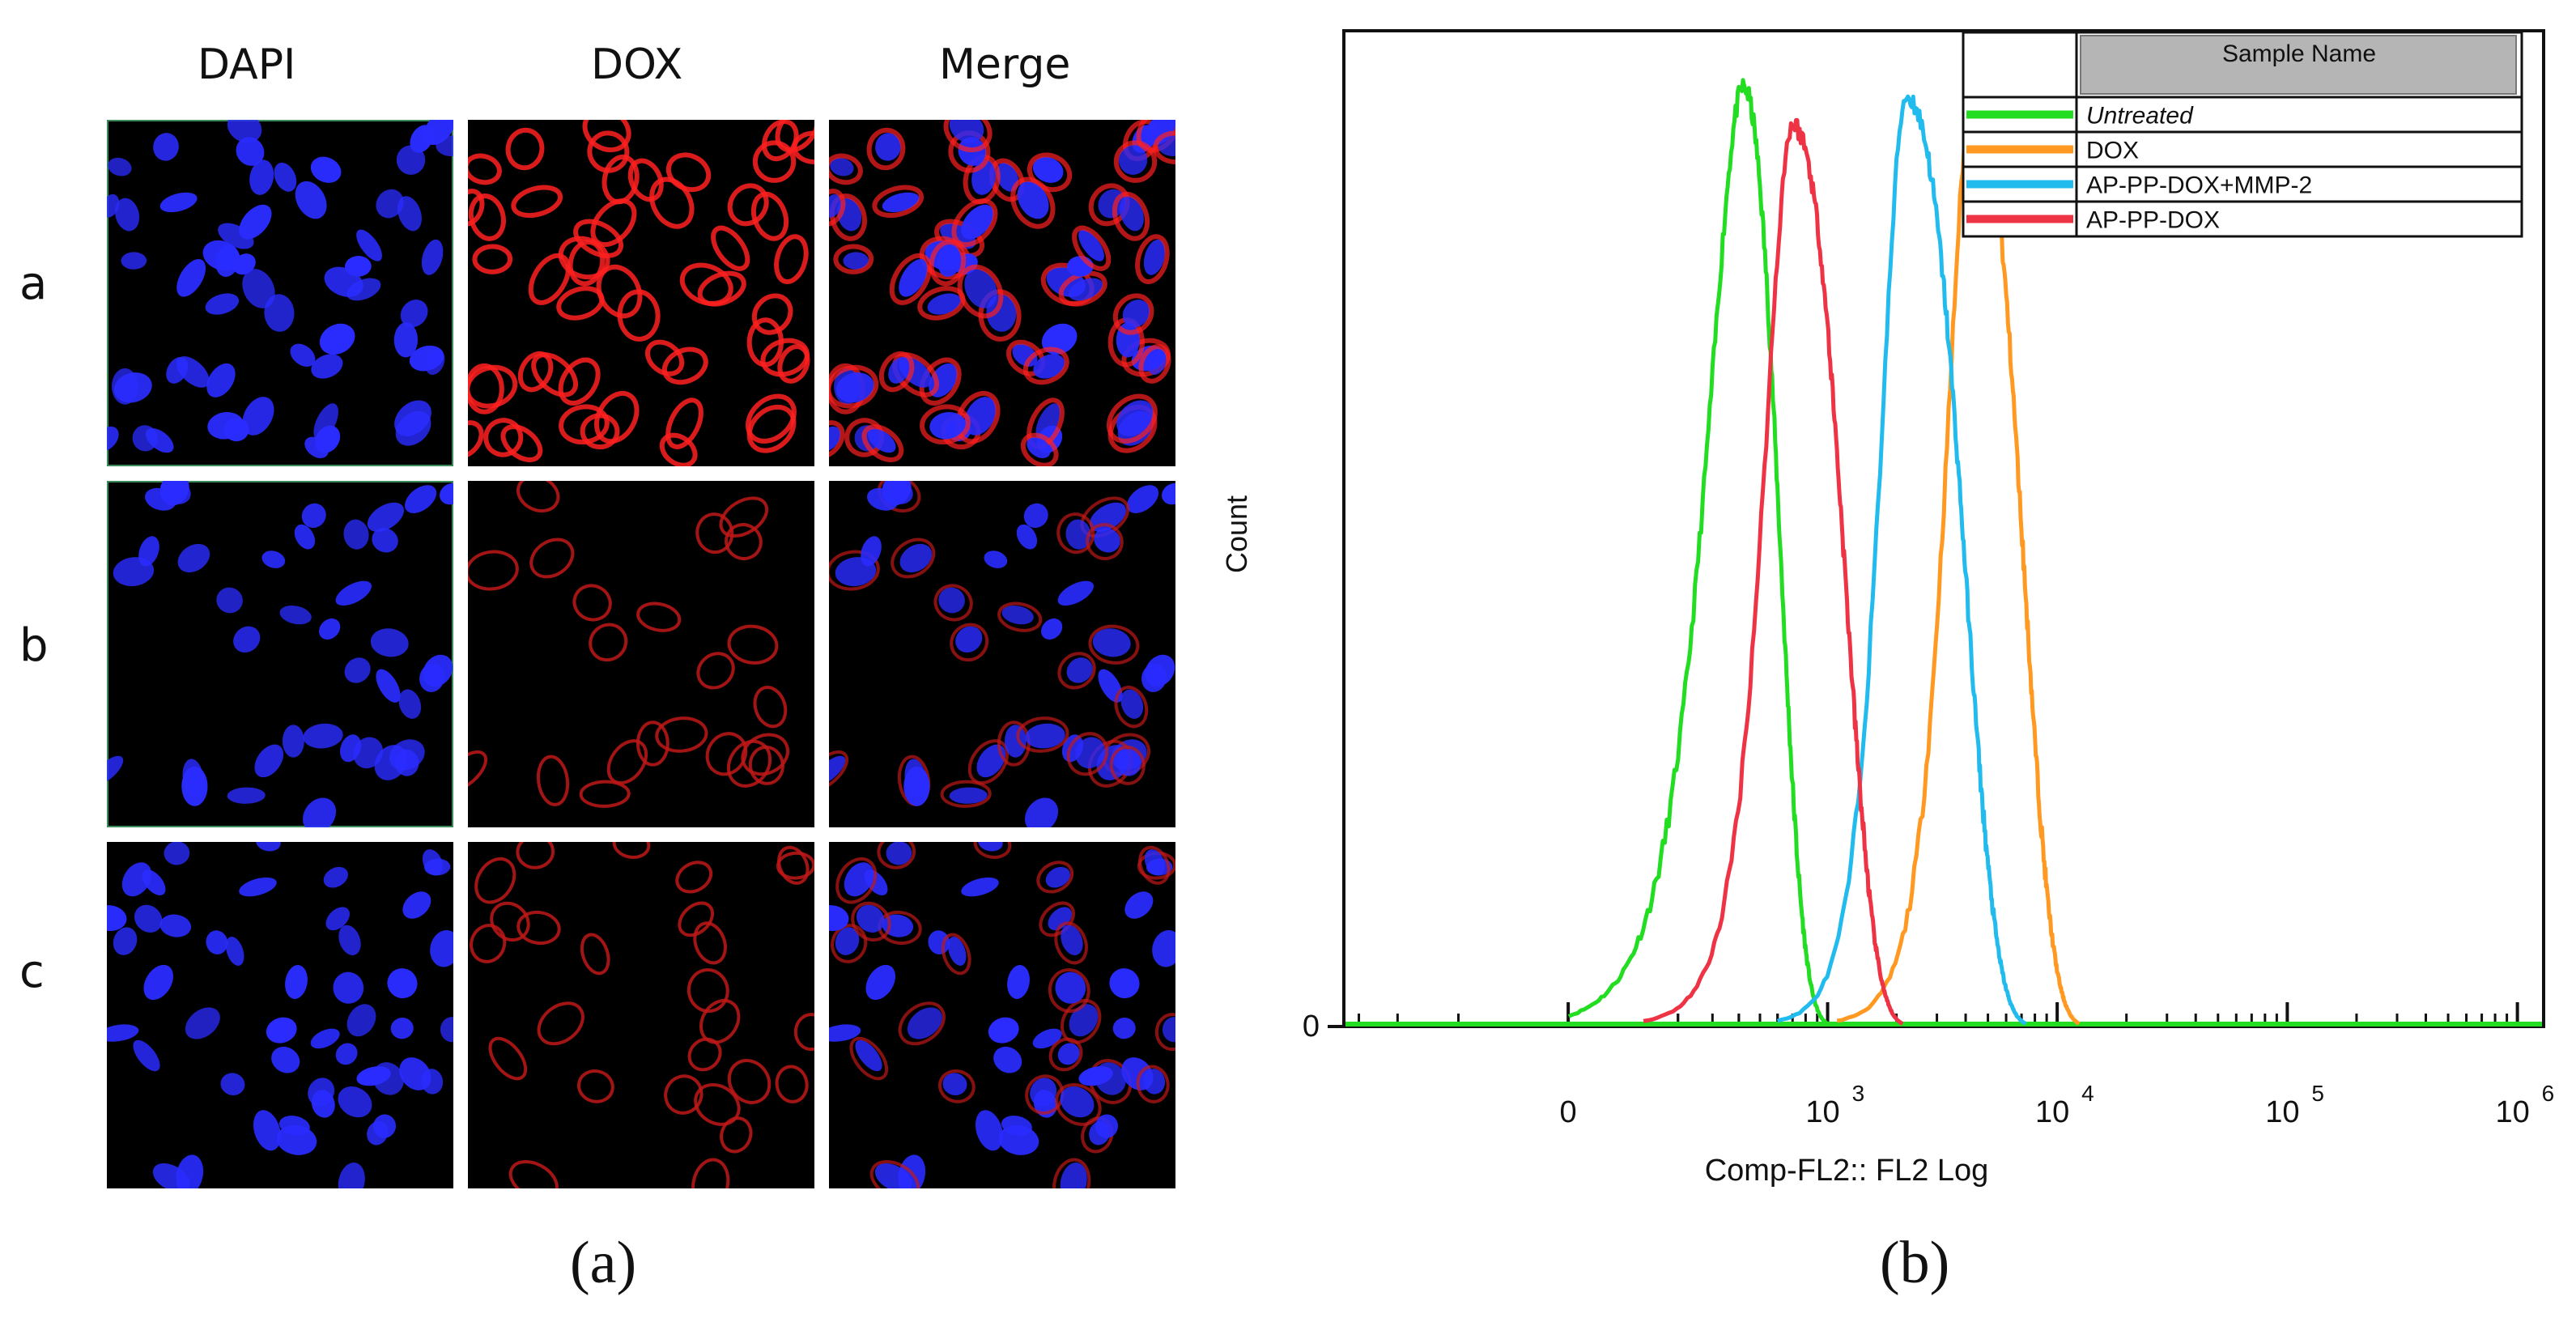  Describe the element at coordinates (2087, 1093) in the screenshot. I see `x-tick-exponent: 4` at that location.